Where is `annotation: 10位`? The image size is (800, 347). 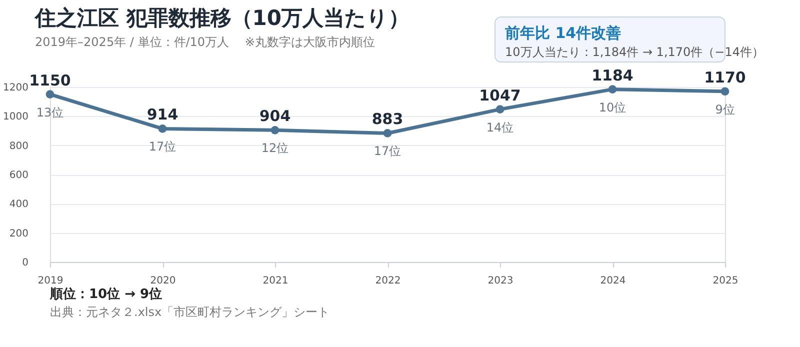 annotation: 10位 is located at coordinates (612, 107).